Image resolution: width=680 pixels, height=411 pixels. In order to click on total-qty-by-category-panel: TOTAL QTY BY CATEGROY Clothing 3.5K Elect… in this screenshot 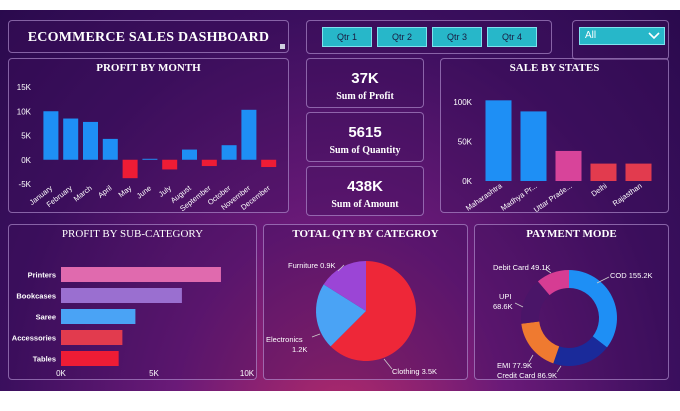, I will do `click(365, 302)`.